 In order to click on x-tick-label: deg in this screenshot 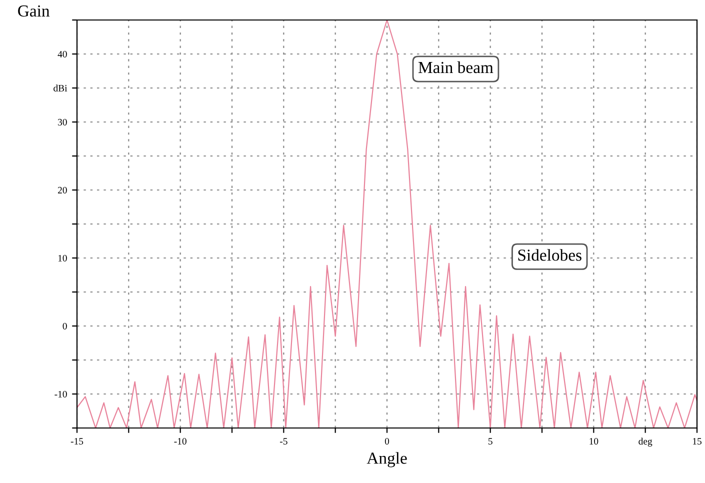, I will do `click(645, 442)`.